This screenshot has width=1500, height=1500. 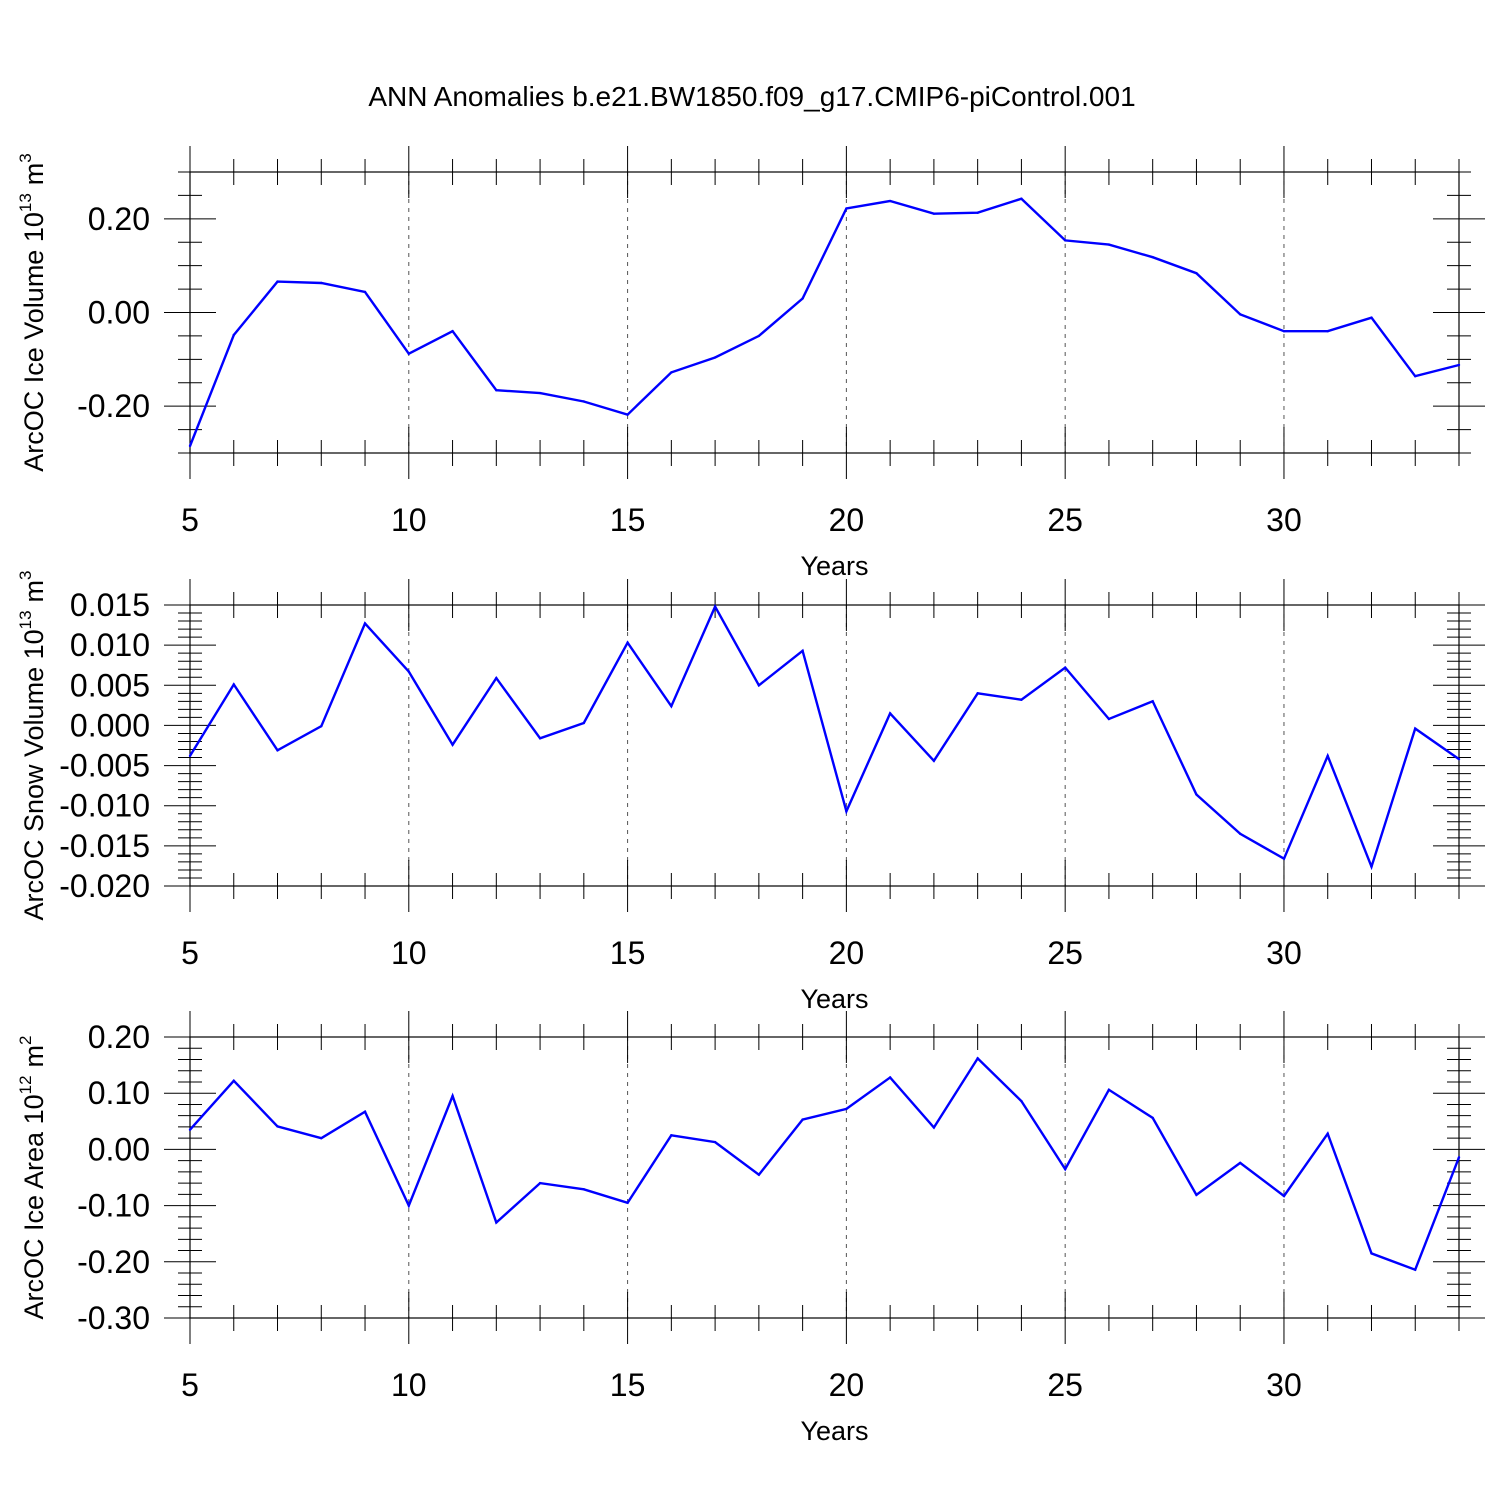 I want to click on y-tick-label: 0.005, so click(x=110, y=685).